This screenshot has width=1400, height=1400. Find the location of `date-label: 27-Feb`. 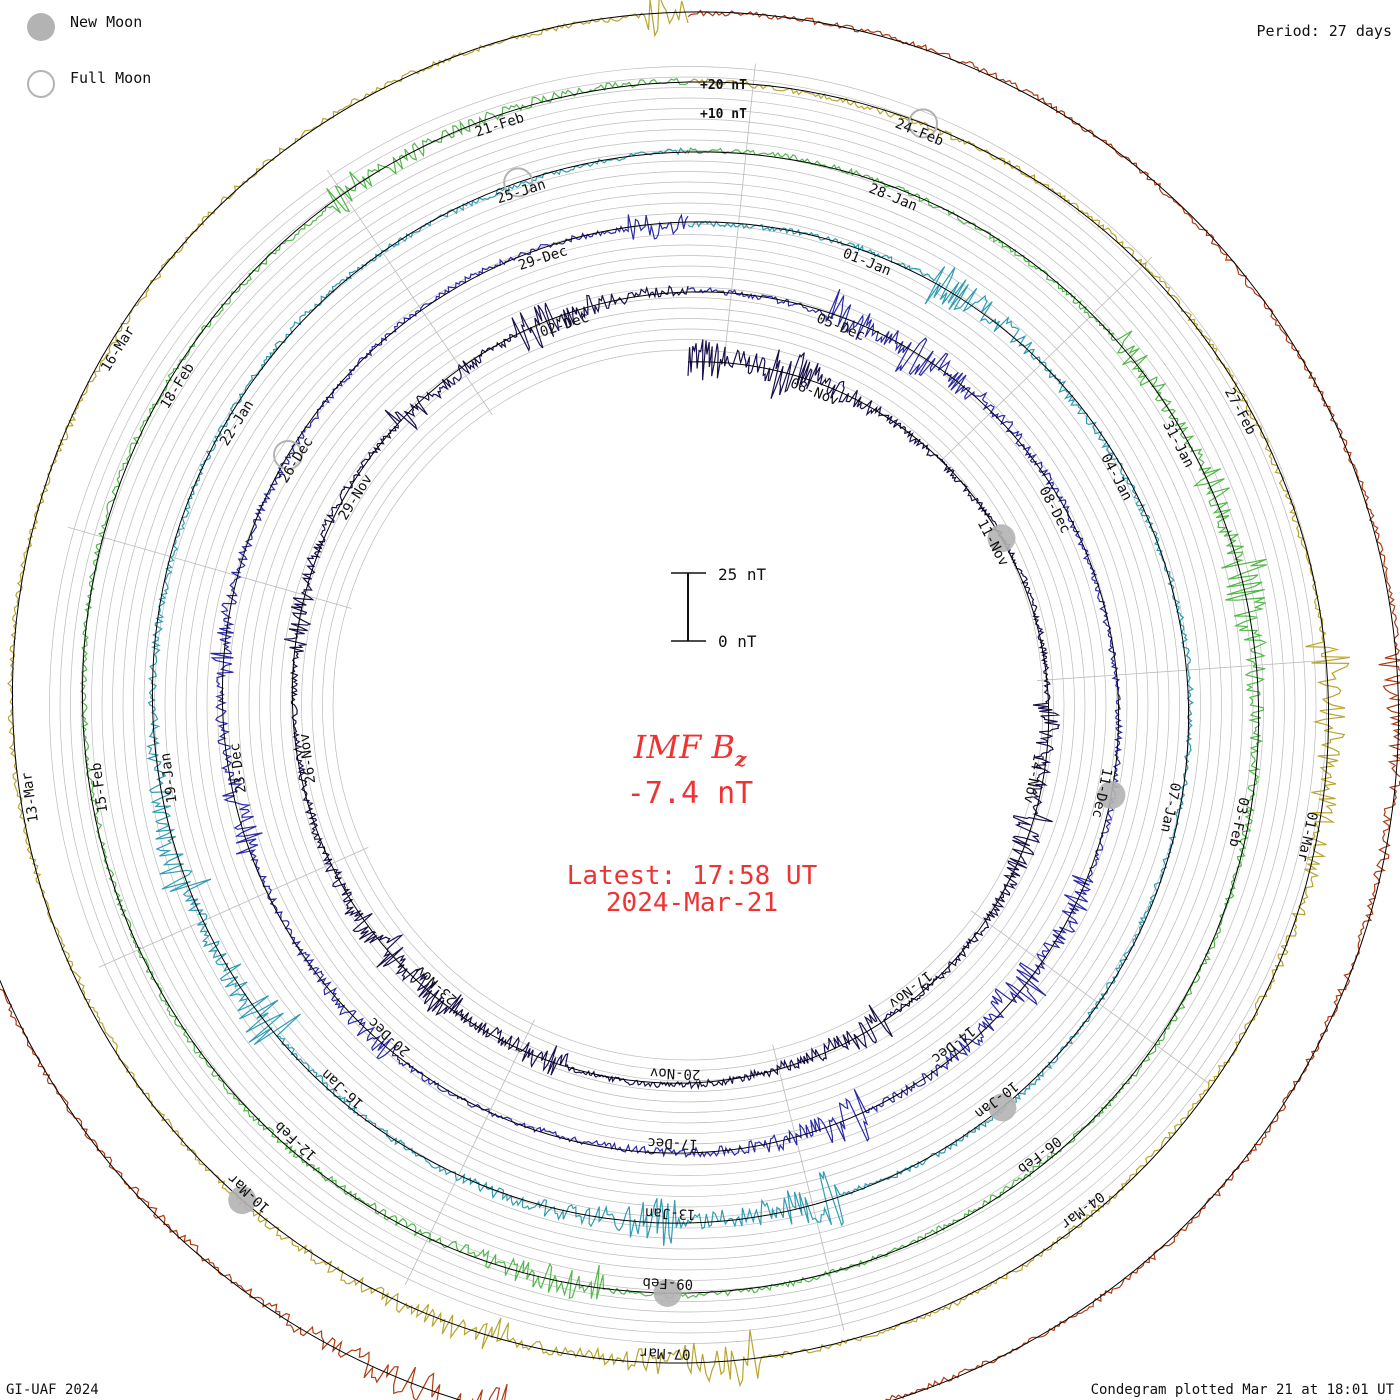

date-label: 27-Feb is located at coordinates (1240, 411).